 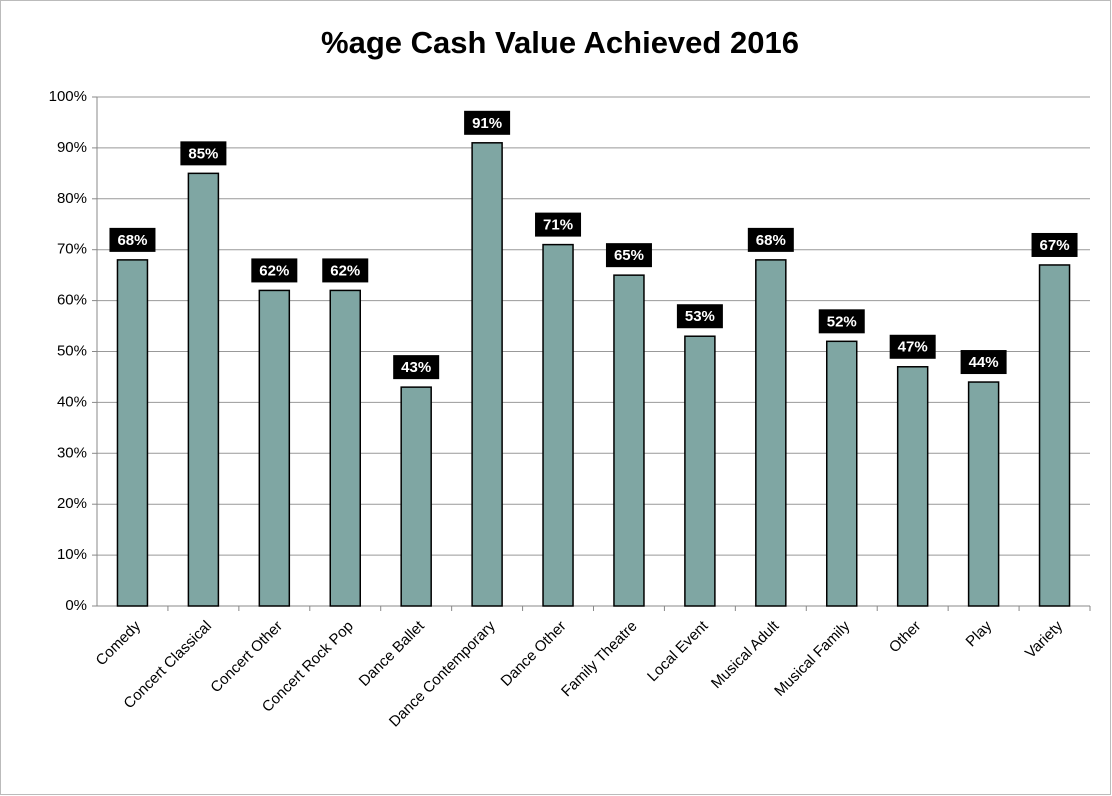 What do you see at coordinates (72, 198) in the screenshot?
I see `y-tick-label: 80%` at bounding box center [72, 198].